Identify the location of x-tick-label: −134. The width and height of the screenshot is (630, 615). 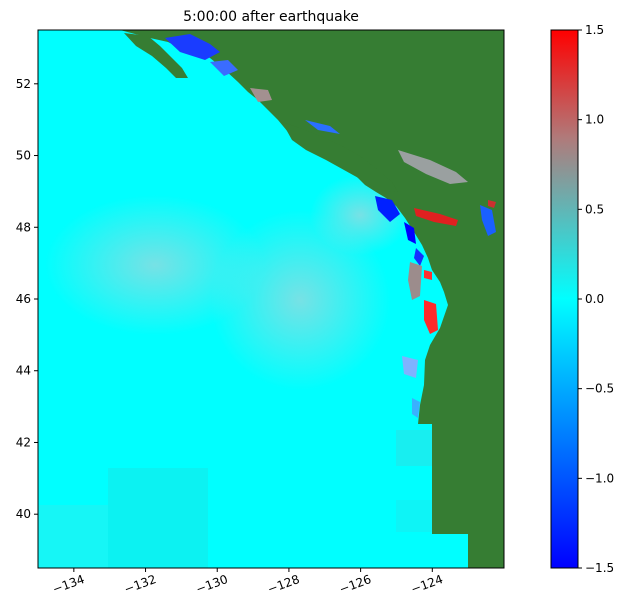
(69, 584).